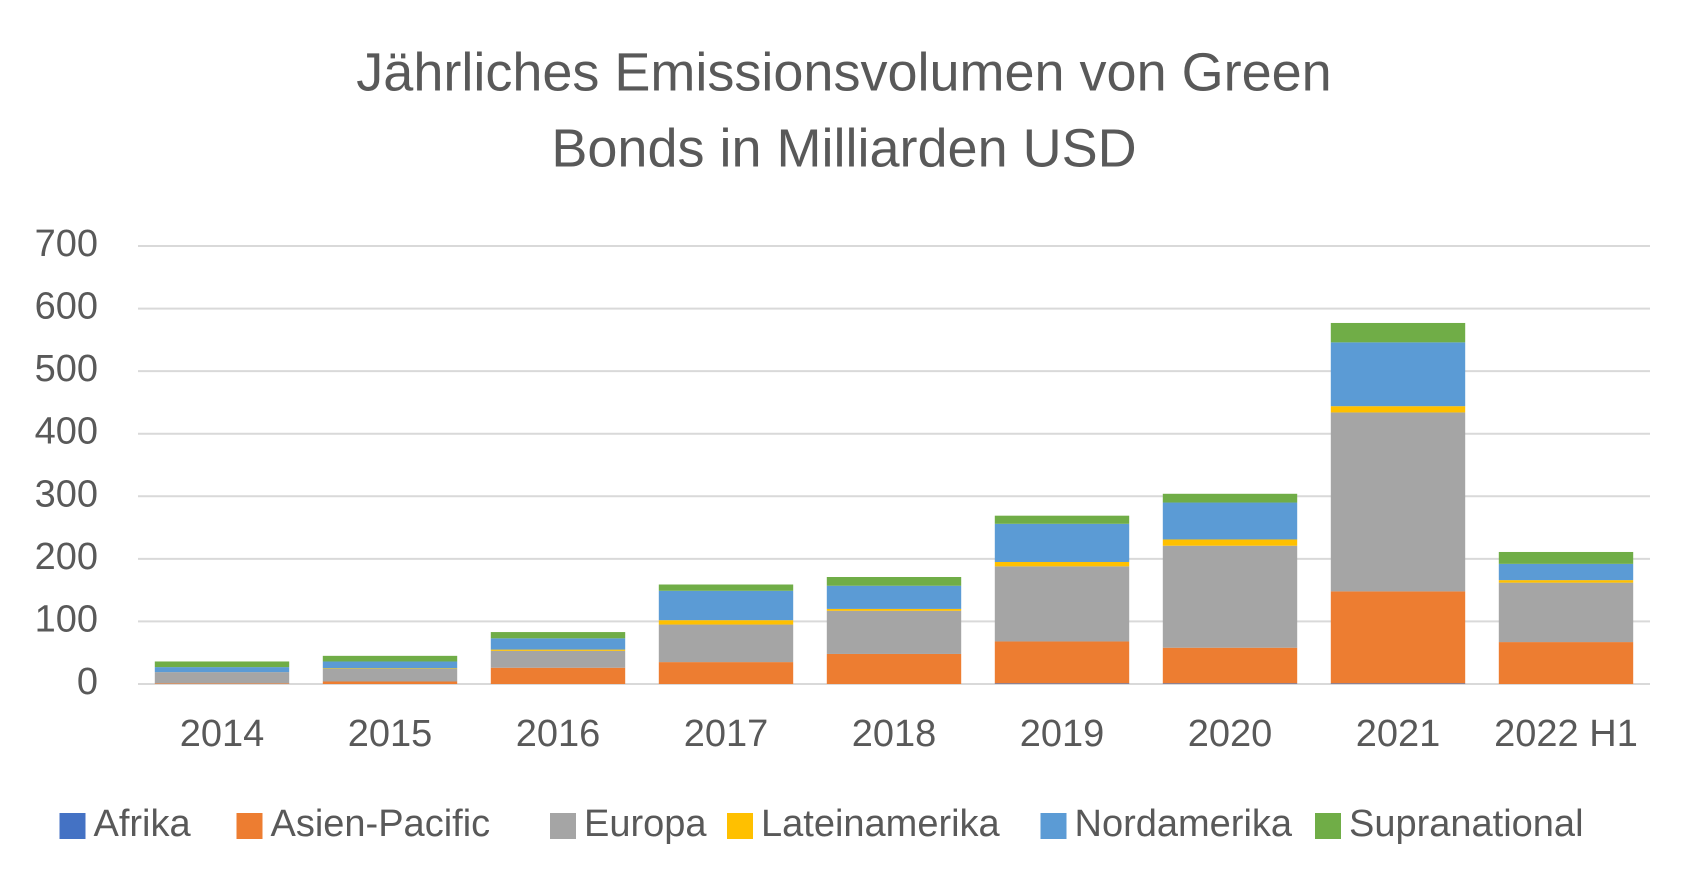 The height and width of the screenshot is (890, 1688). I want to click on y-tick-label: 500, so click(66, 369).